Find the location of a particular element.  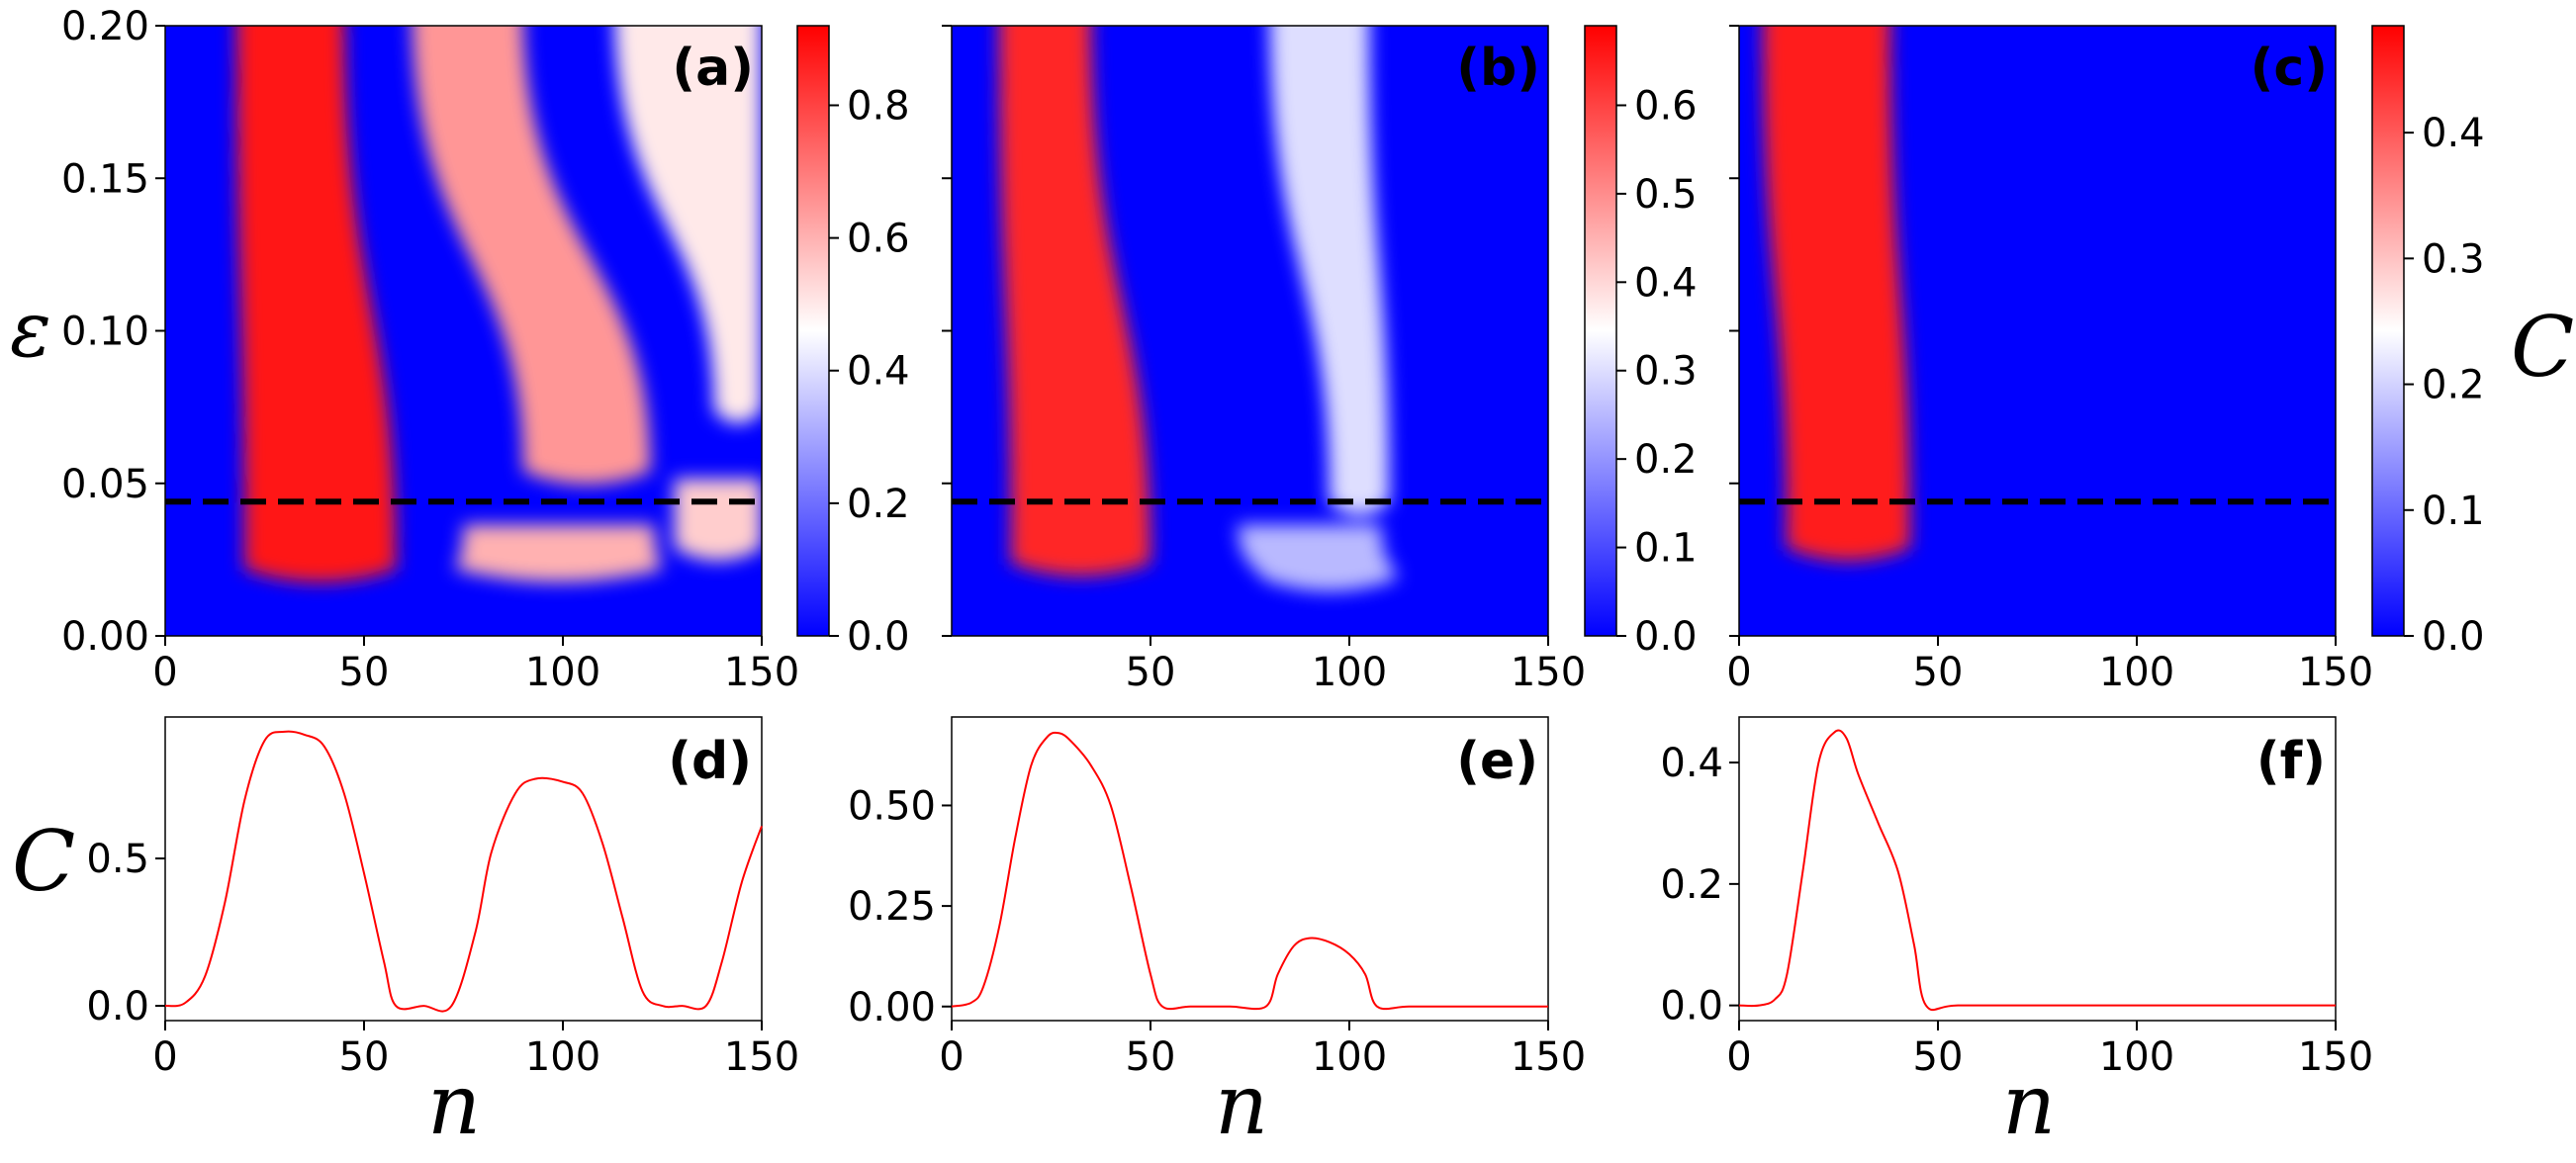

colorbar-symbol-c: C is located at coordinates (2542, 347).